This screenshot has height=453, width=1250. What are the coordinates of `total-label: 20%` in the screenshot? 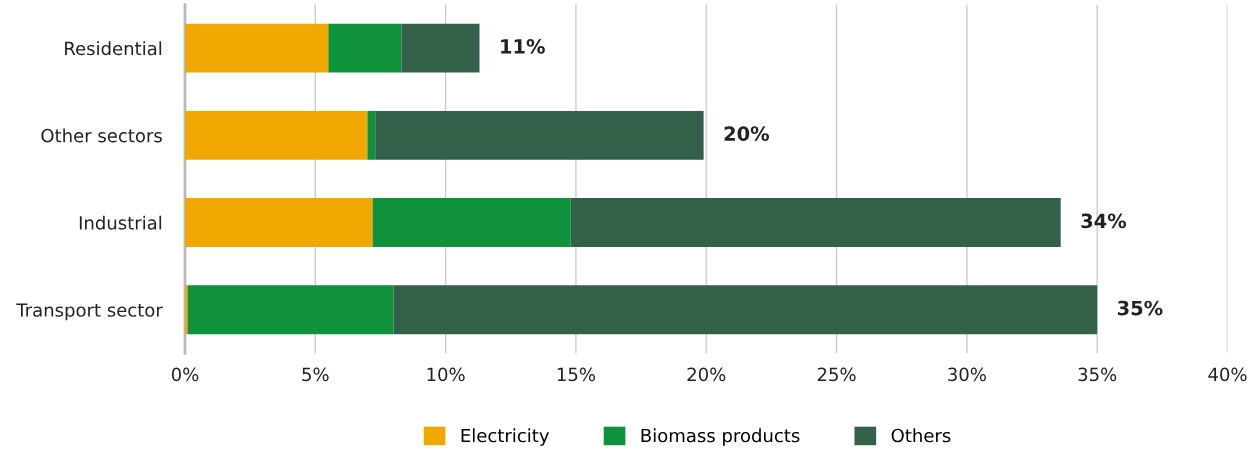 It's located at (747, 133).